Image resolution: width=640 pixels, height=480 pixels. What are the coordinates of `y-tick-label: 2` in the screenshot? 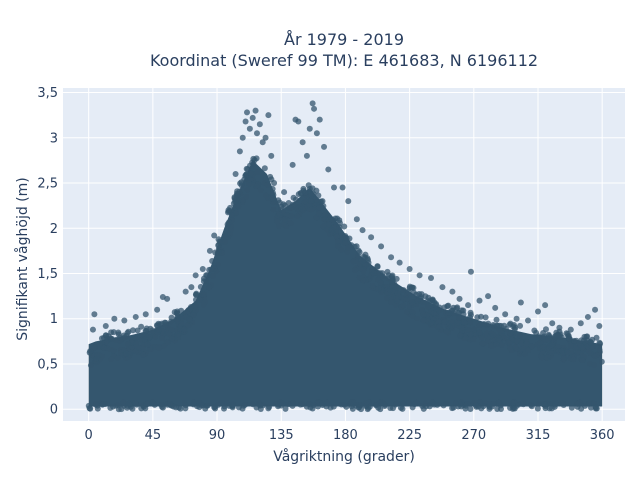 It's located at (54, 229).